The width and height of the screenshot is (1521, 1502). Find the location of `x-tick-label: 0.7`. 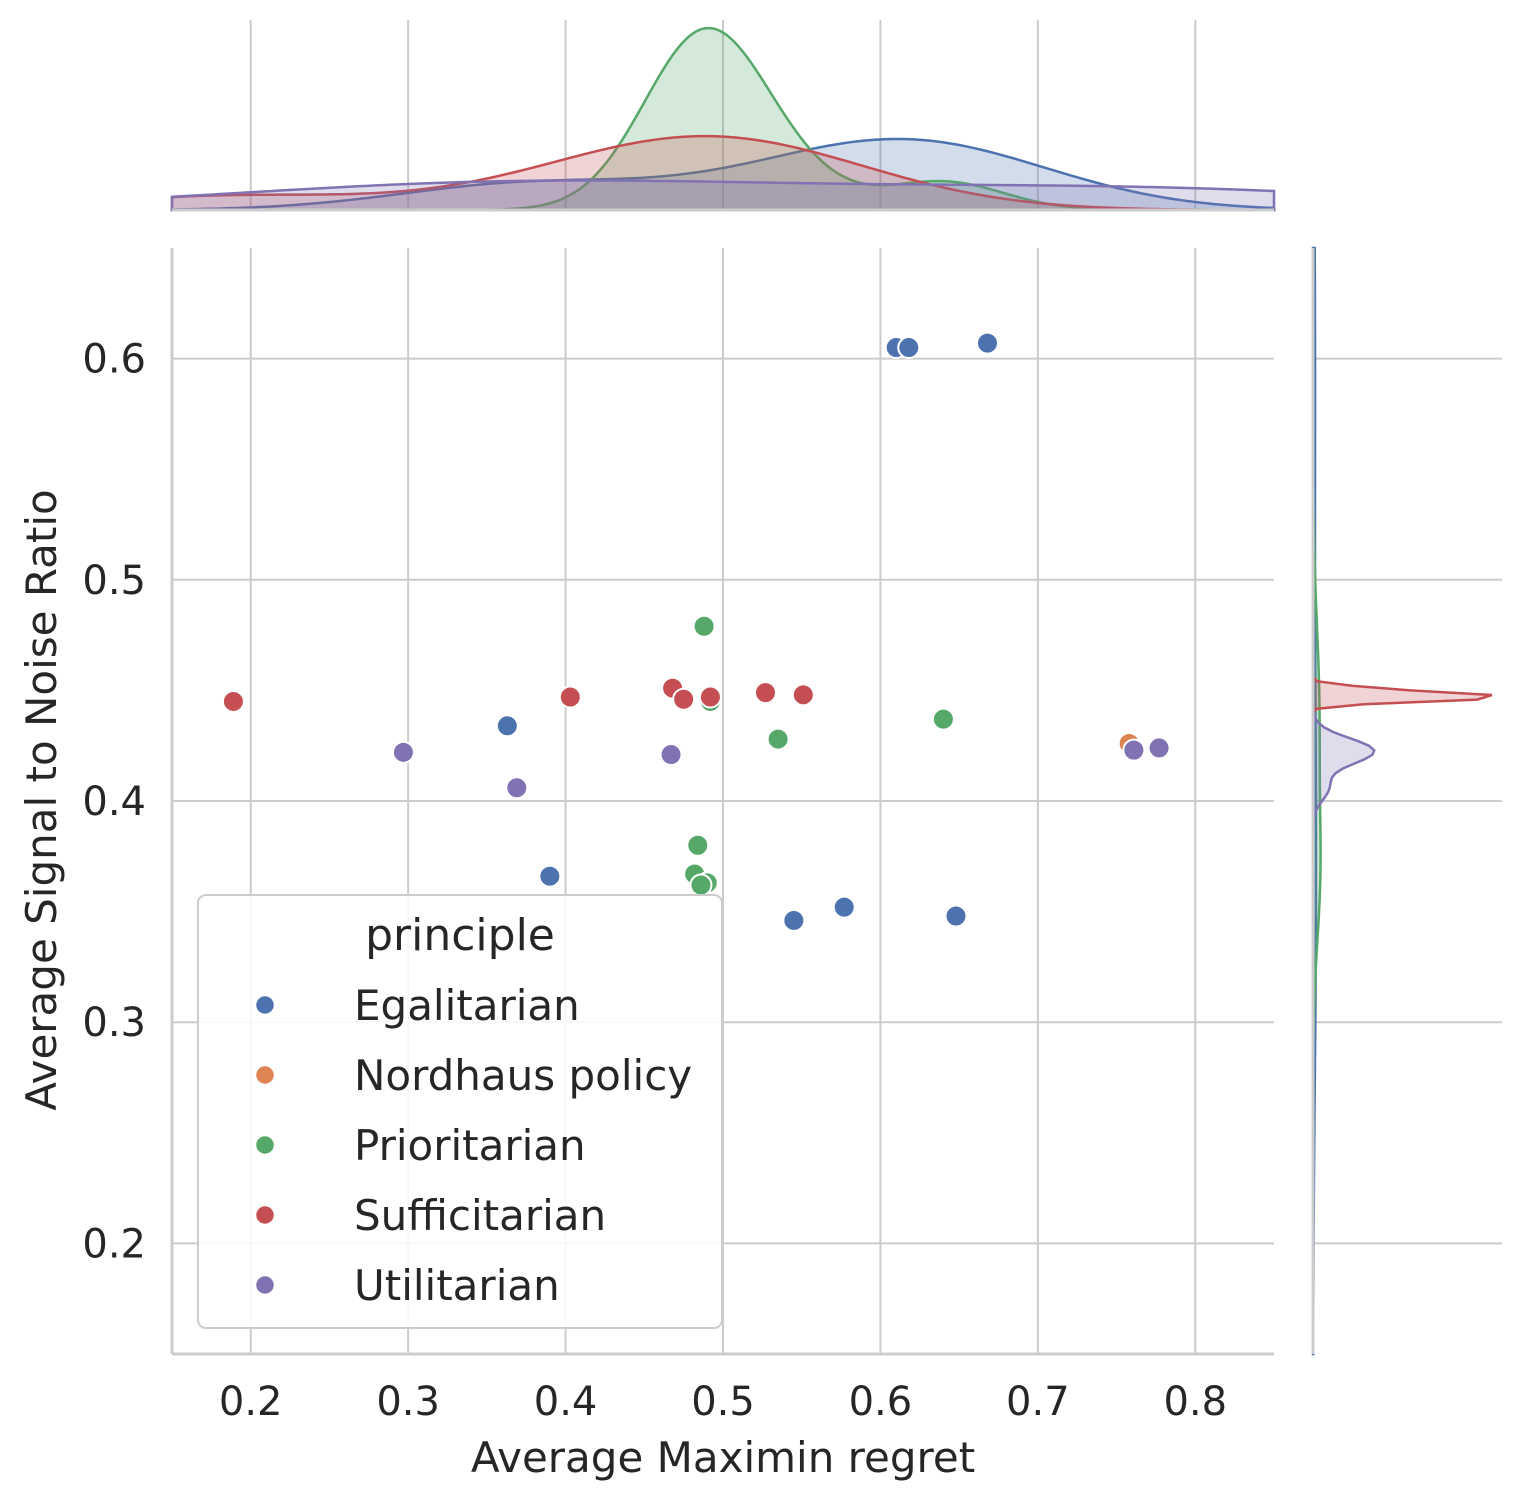

x-tick-label: 0.7 is located at coordinates (1038, 1402).